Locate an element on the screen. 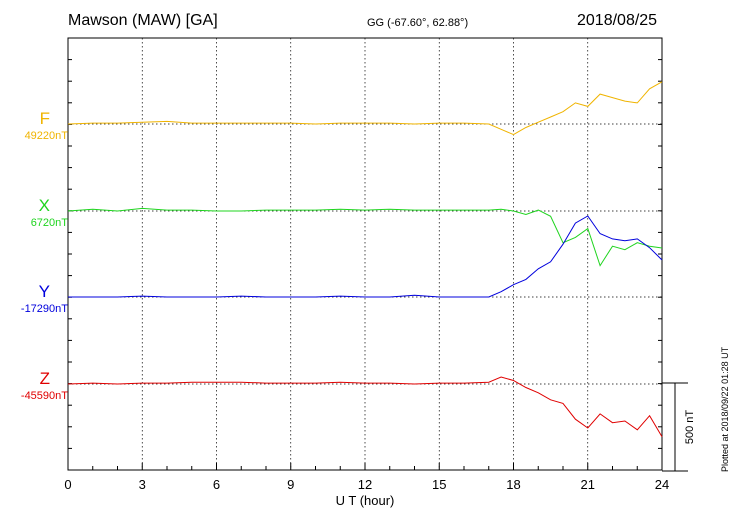  x-axis-label: U T (hour) is located at coordinates (365, 500).